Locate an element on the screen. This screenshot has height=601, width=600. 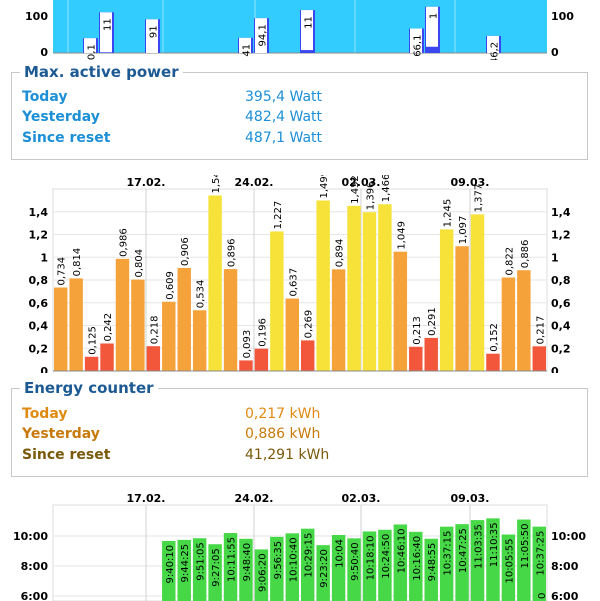
energy-yesterday-value: 0,886 kWh is located at coordinates (283, 434).